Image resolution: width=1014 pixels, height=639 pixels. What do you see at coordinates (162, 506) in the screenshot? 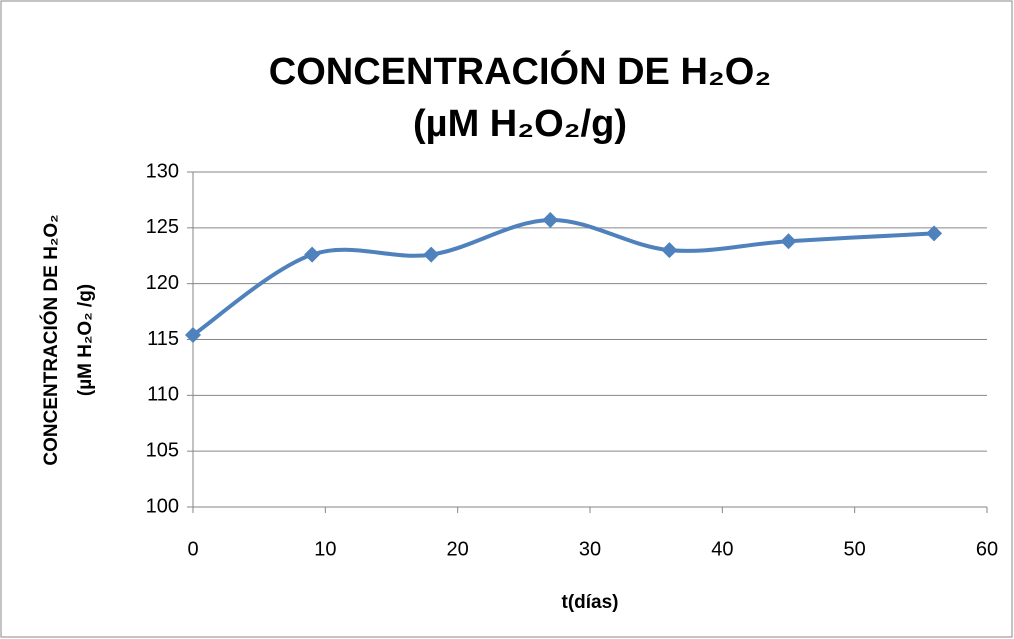
I see `y-tick-label: 100` at bounding box center [162, 506].